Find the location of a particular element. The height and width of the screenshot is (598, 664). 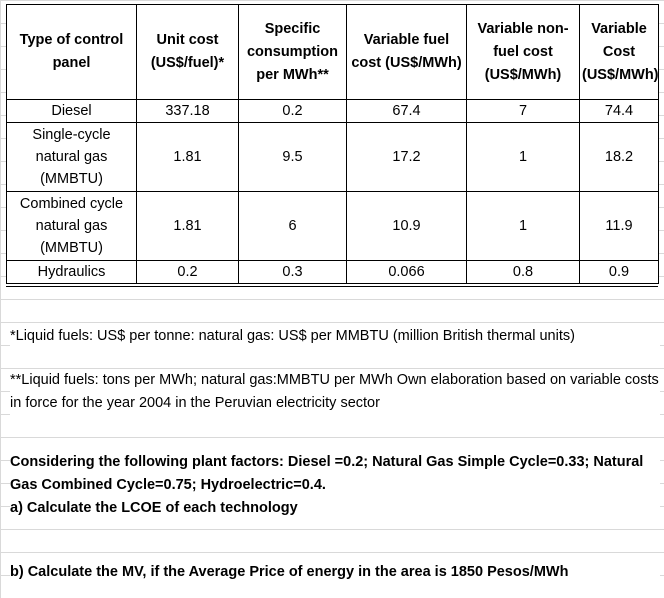

cell-specific-consumption: 0.2 is located at coordinates (292, 111).